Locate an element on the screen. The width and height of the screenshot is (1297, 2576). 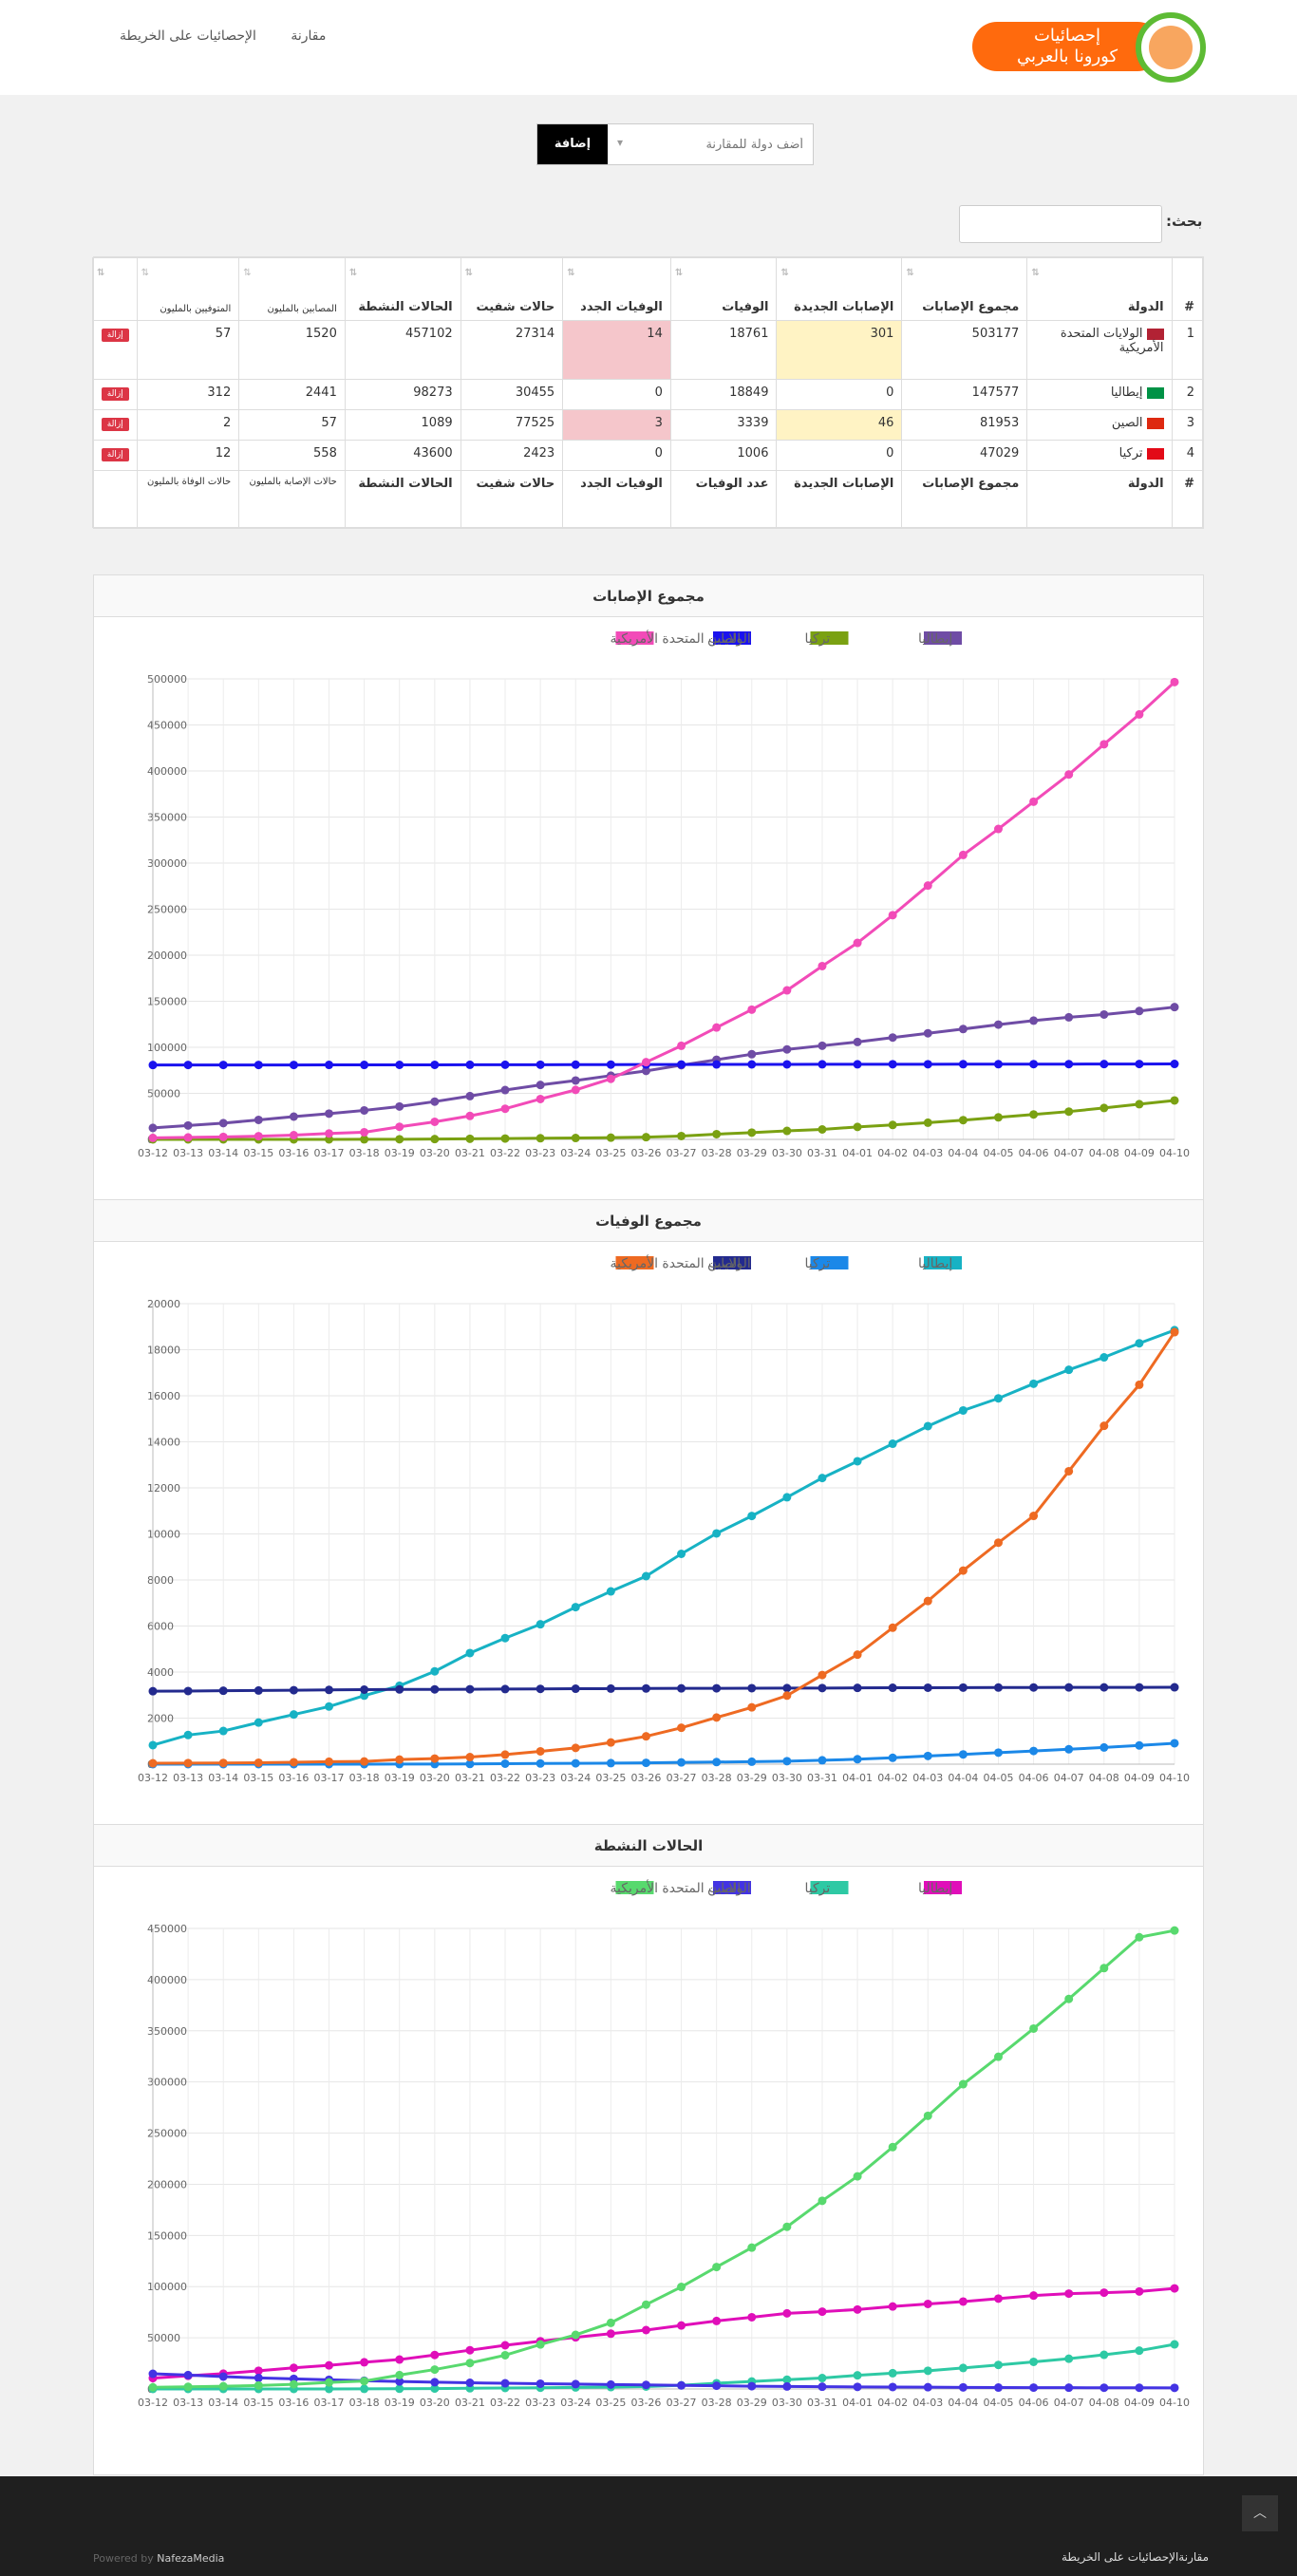
x-tick-label: 03-31 is located at coordinates (822, 2403).